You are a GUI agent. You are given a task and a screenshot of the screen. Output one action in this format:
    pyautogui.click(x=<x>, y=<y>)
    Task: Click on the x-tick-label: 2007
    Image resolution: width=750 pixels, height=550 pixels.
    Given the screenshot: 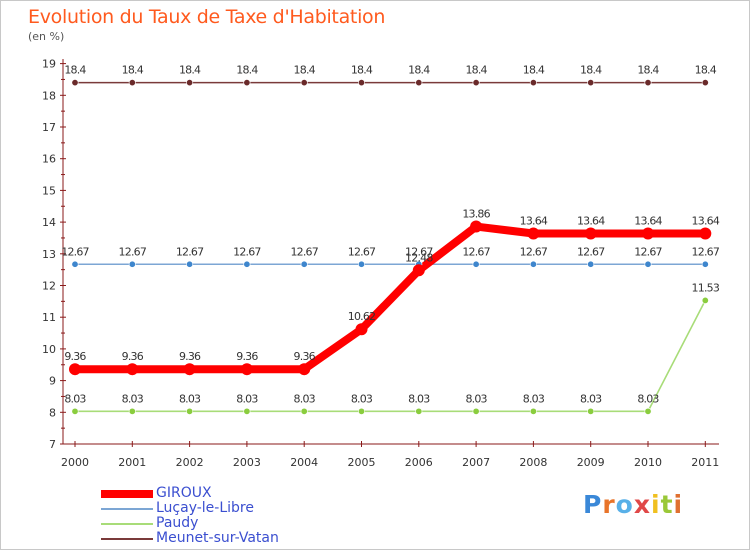 What is the action you would take?
    pyautogui.click(x=476, y=462)
    